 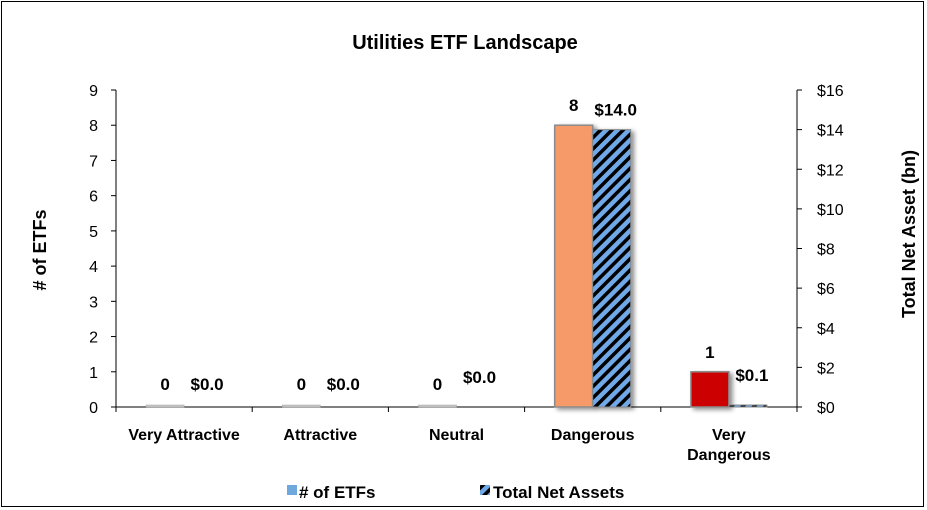 I want to click on chart-legend: # of ETFs Total Net Assets, so click(x=455, y=492).